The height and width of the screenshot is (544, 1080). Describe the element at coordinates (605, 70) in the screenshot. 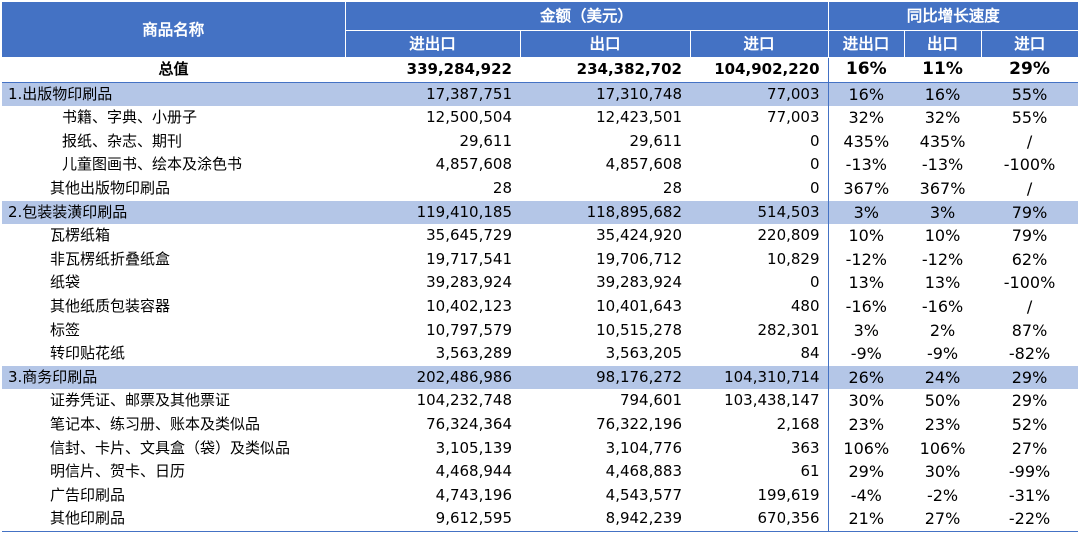

I see `amount-export-cell: 234,382,702` at that location.